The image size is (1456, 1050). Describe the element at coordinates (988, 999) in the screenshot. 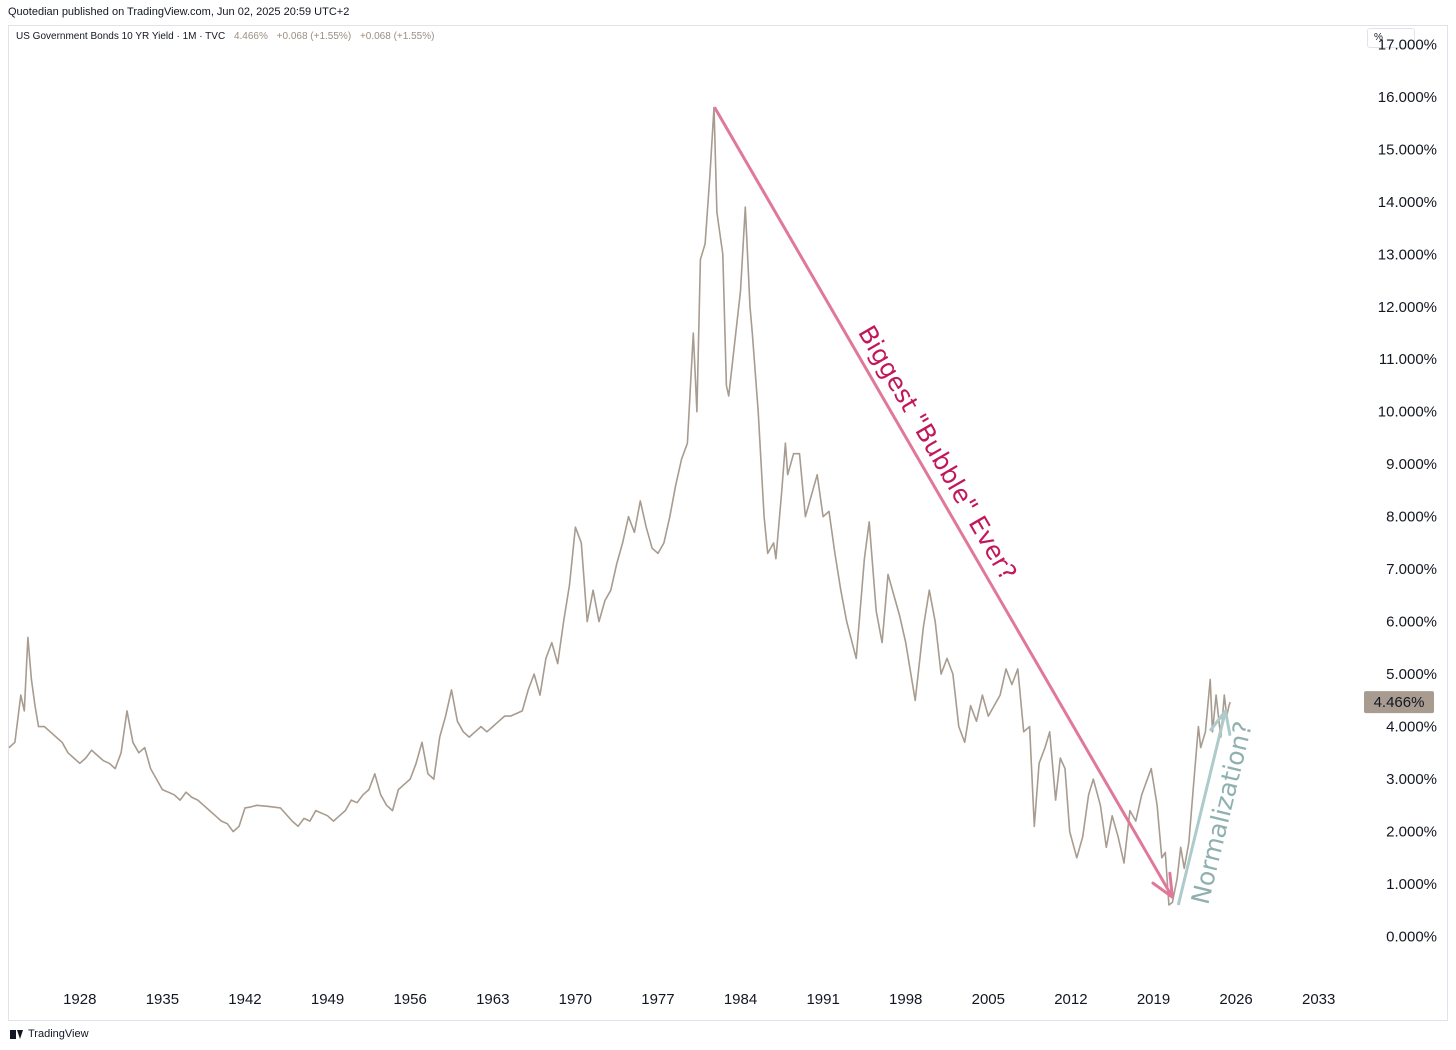

I see `x-tick-label: 2005` at that location.